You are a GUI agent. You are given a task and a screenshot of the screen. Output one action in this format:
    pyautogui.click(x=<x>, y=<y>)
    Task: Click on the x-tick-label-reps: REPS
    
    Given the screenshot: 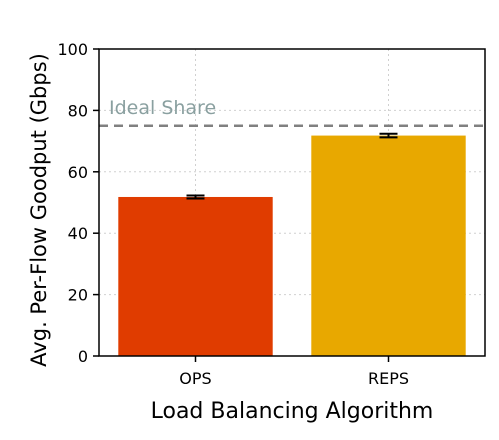 What is the action you would take?
    pyautogui.click(x=388, y=378)
    